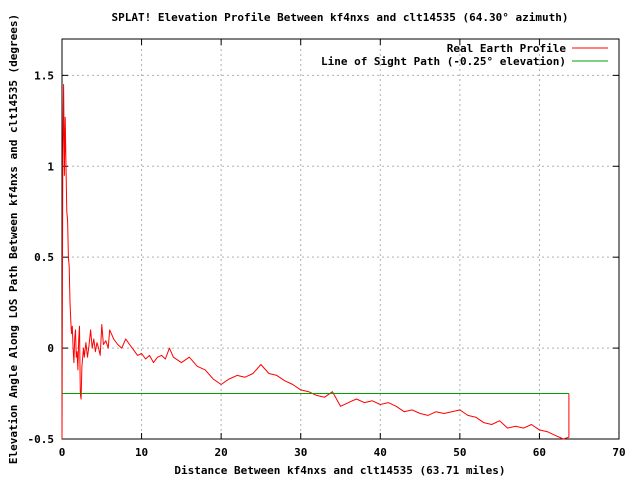 This screenshot has width=640, height=480. What do you see at coordinates (41, 439) in the screenshot?
I see `y-tick-label: -0.5` at bounding box center [41, 439].